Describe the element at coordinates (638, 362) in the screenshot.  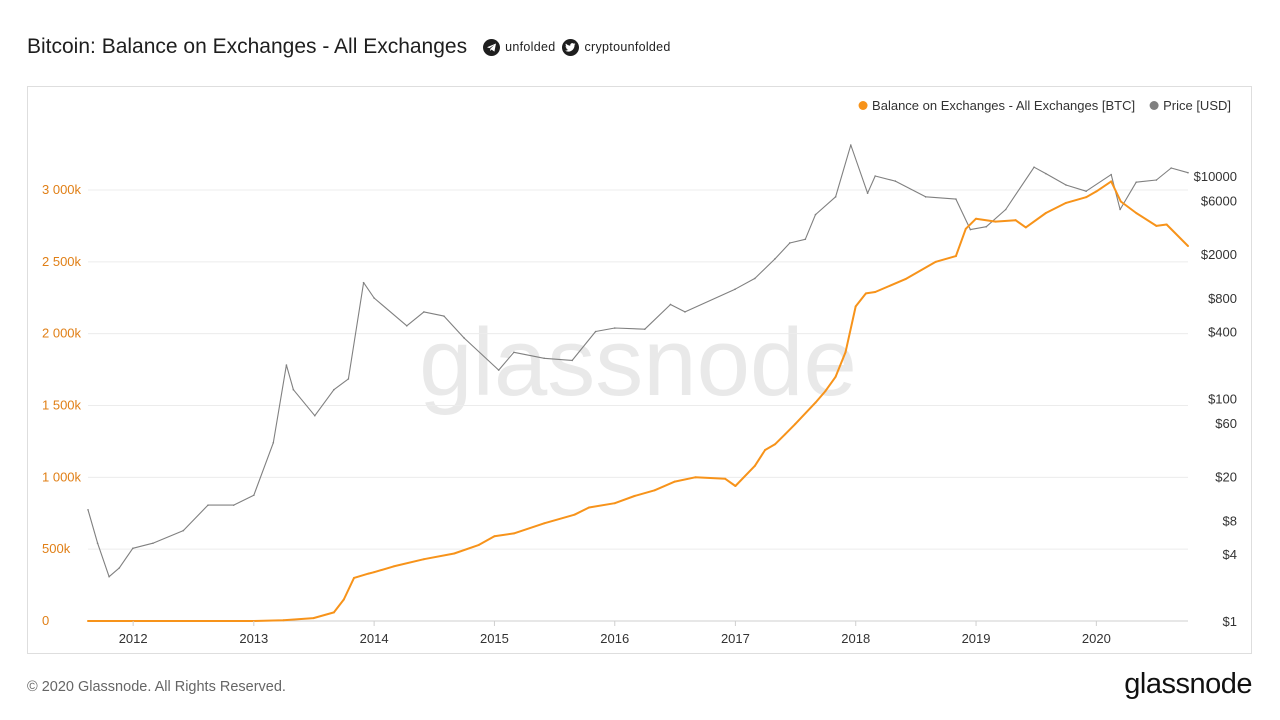
I see `watermark: glassnode` at that location.